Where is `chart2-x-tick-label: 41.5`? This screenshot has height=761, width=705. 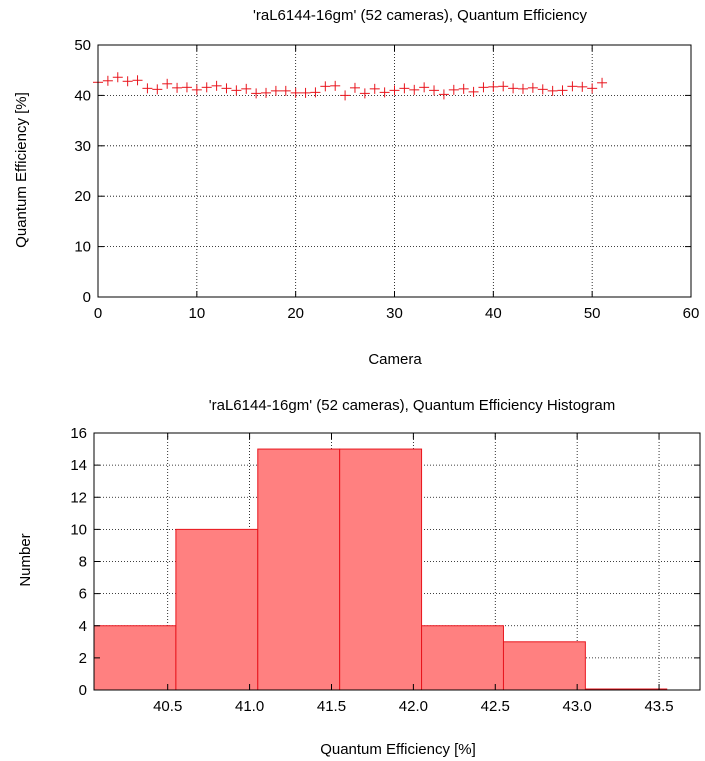 chart2-x-tick-label: 41.5 is located at coordinates (331, 706).